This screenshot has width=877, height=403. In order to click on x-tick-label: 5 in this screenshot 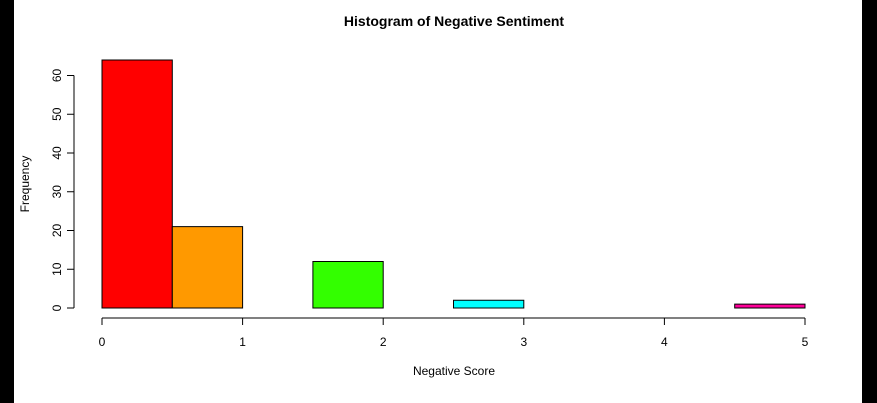, I will do `click(805, 342)`.